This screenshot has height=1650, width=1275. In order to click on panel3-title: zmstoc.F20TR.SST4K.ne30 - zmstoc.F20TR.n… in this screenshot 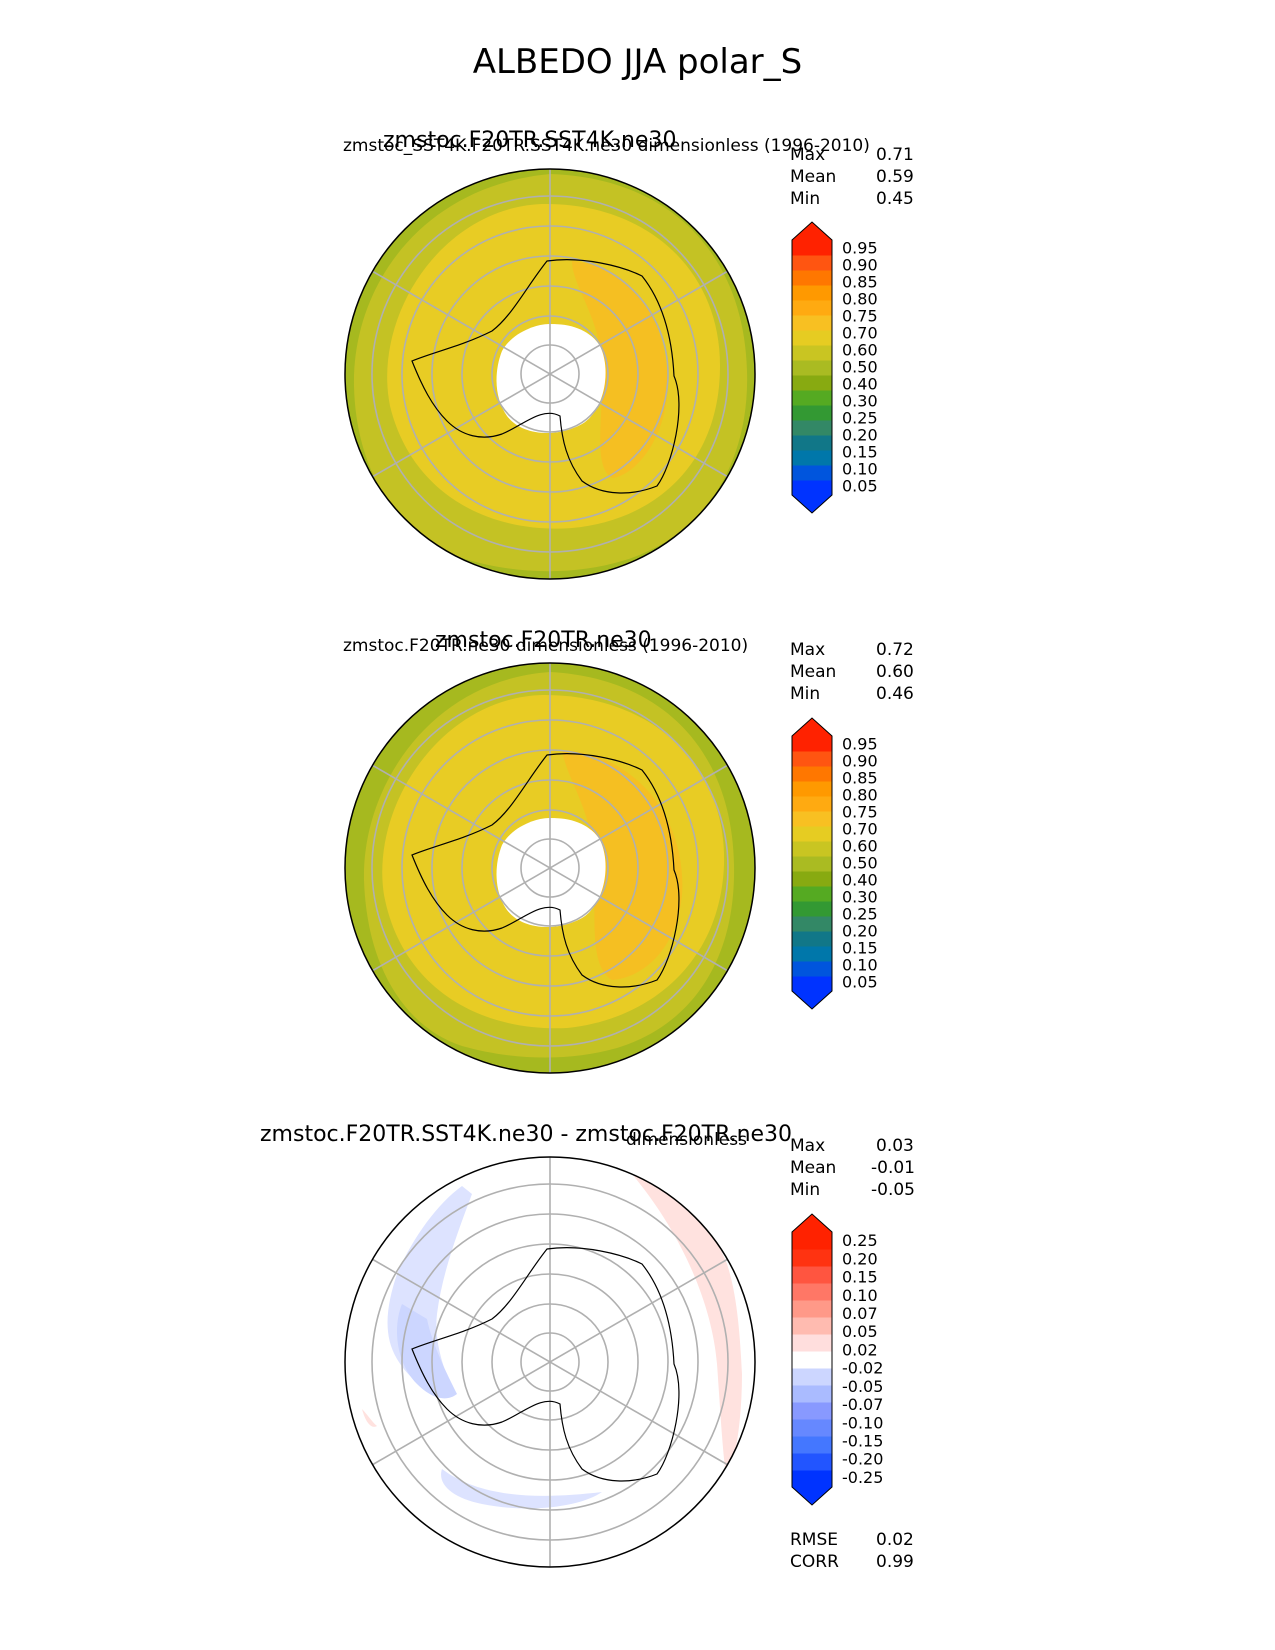, I will do `click(526, 1134)`.